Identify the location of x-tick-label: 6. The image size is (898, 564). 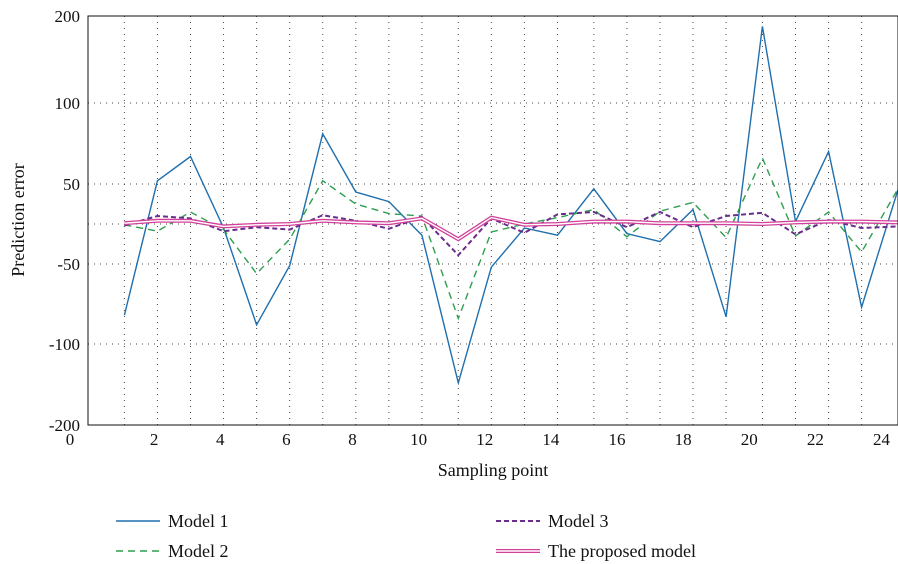
(286, 439).